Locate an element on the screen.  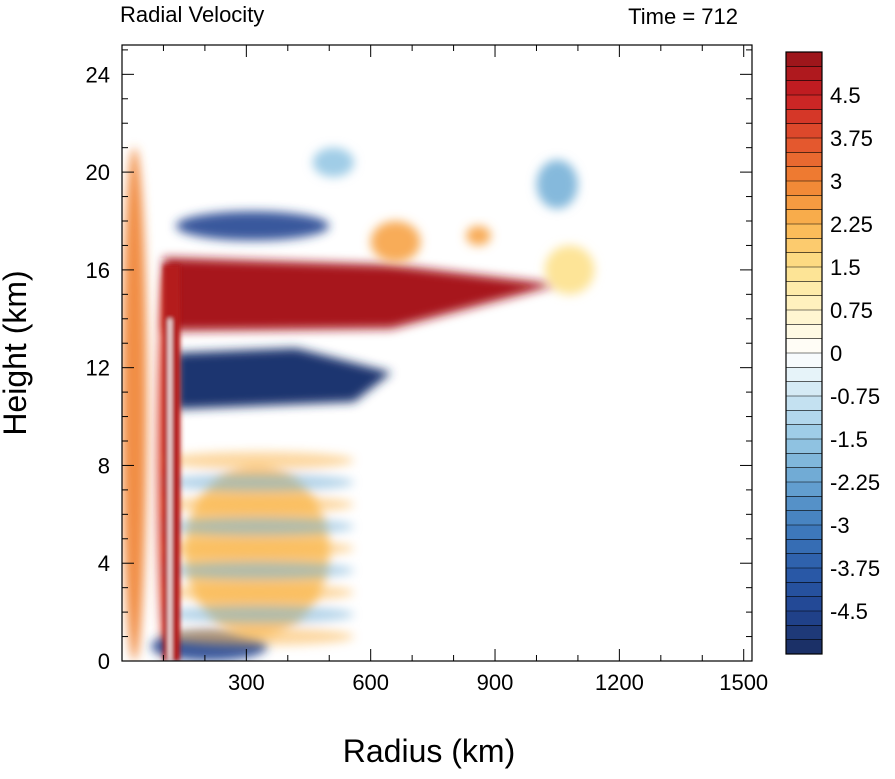
y-tick-label: 24 is located at coordinates (98, 74).